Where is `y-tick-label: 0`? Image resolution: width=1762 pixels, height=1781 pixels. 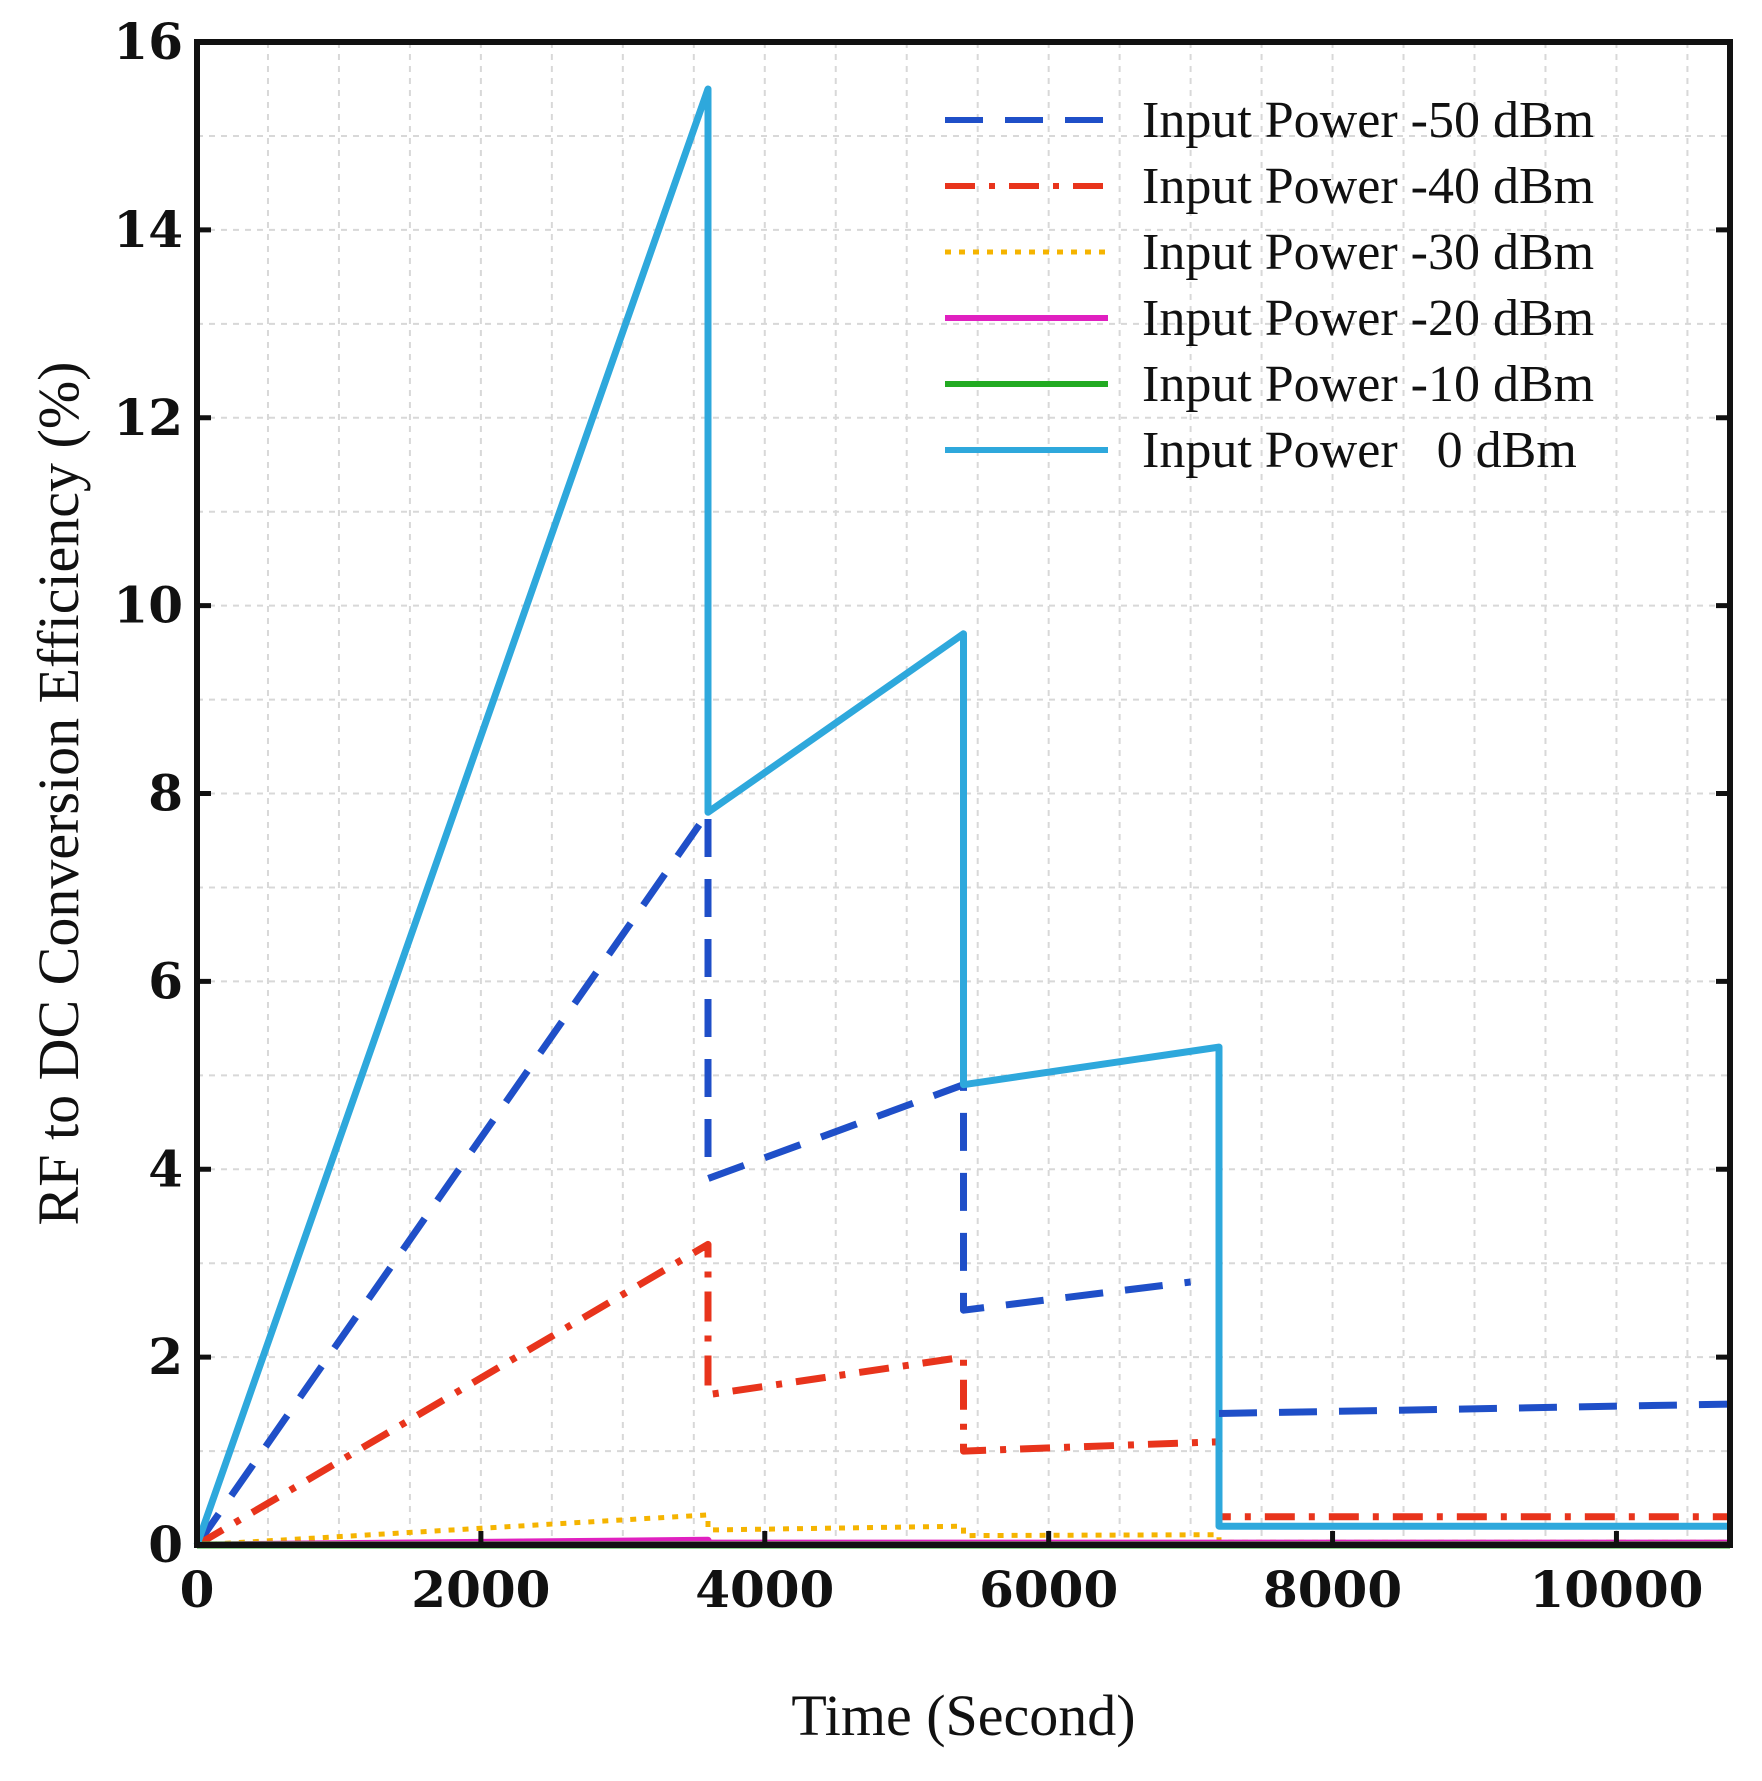 y-tick-label: 0 is located at coordinates (165, 1544).